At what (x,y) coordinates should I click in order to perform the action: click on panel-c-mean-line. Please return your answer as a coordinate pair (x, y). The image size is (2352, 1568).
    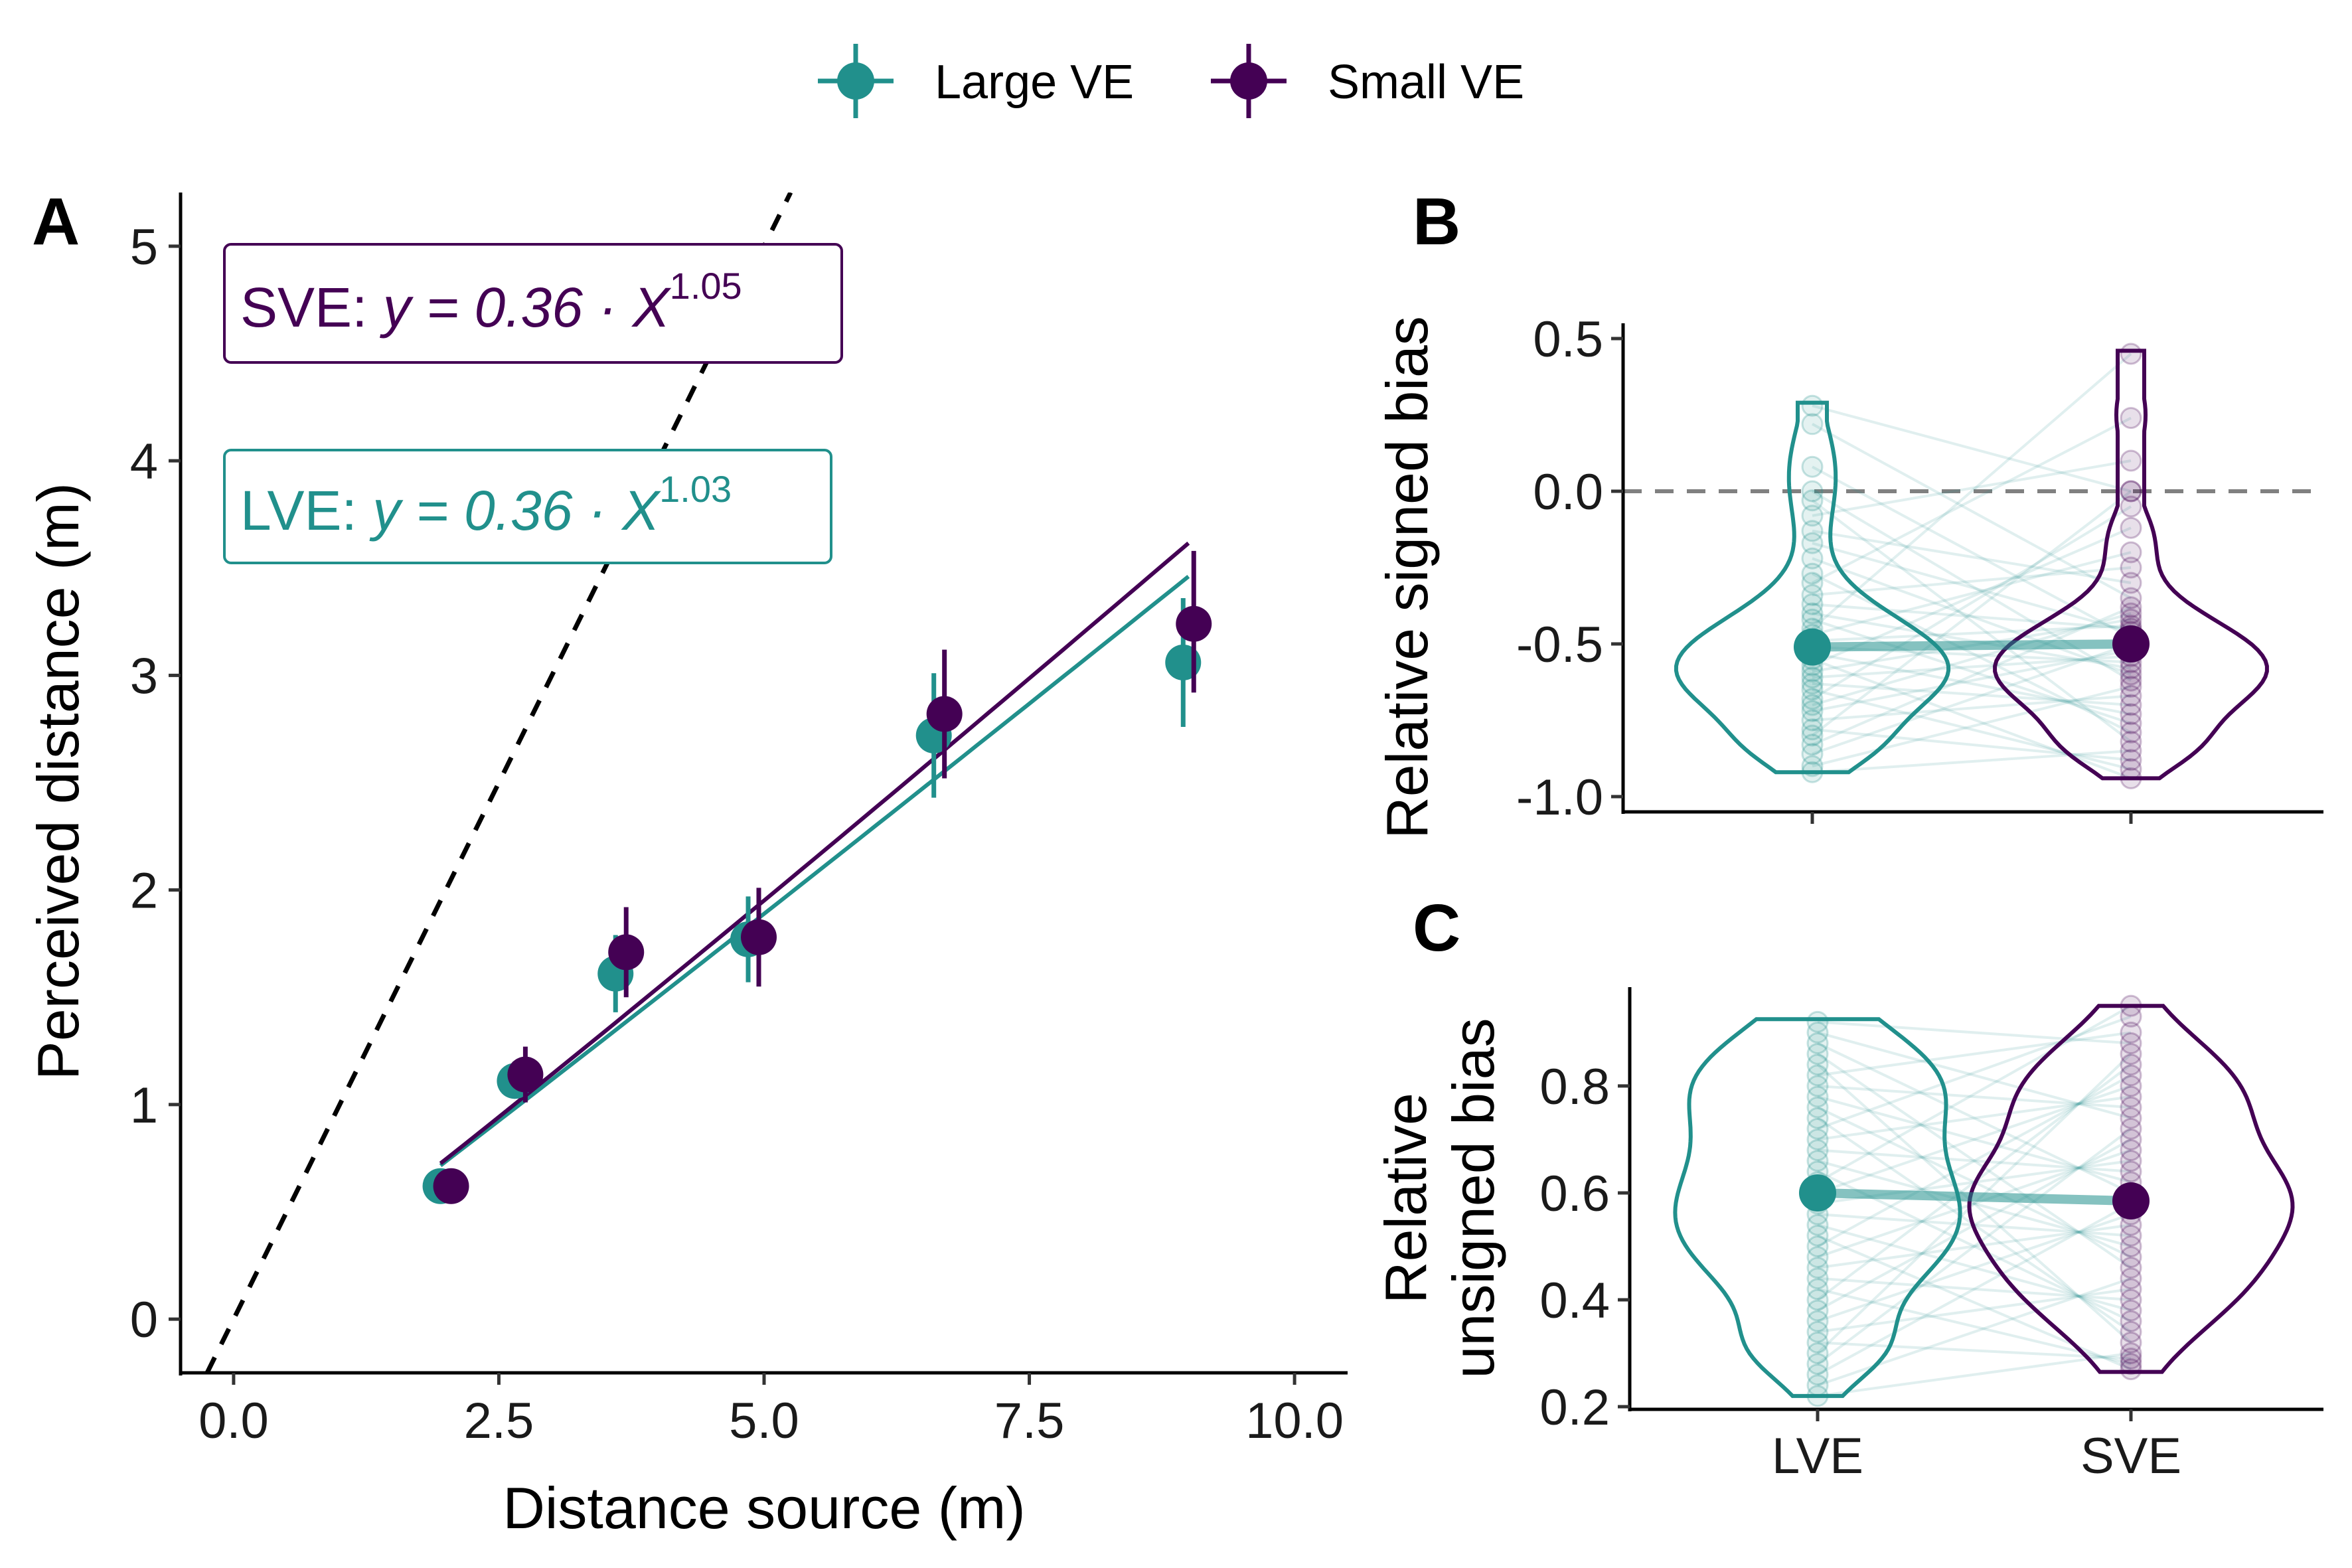
    Looking at the image, I should click on (1975, 1197).